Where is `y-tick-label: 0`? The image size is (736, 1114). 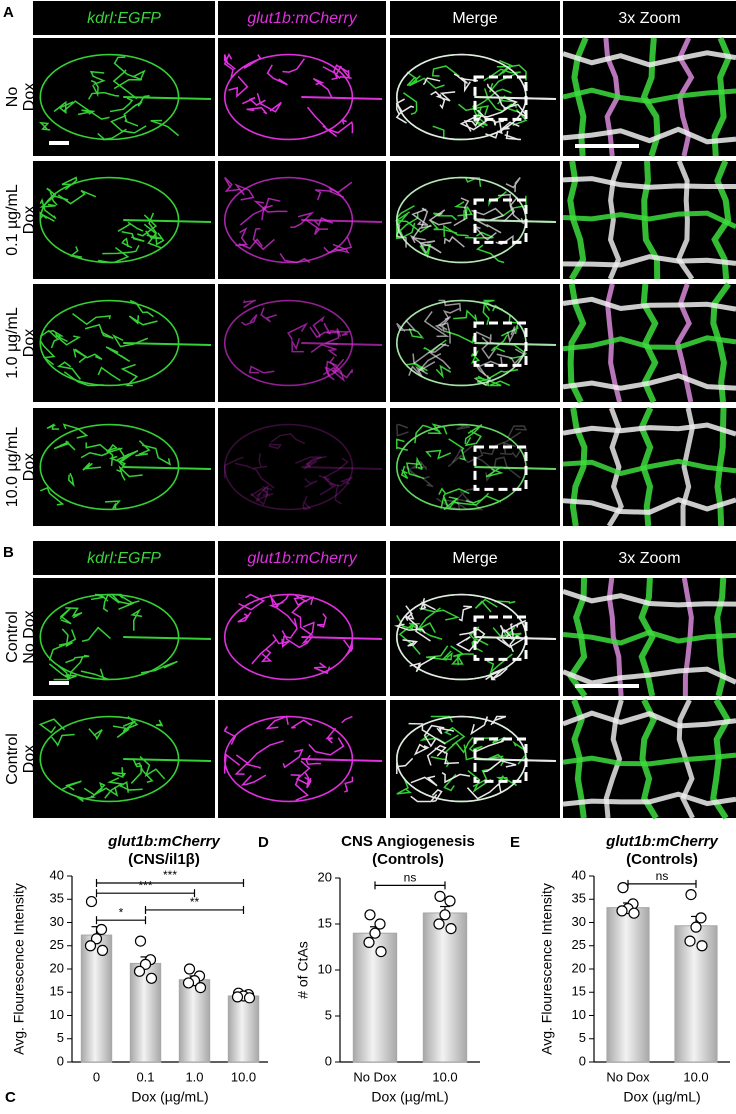
y-tick-label: 0 is located at coordinates (328, 1060).